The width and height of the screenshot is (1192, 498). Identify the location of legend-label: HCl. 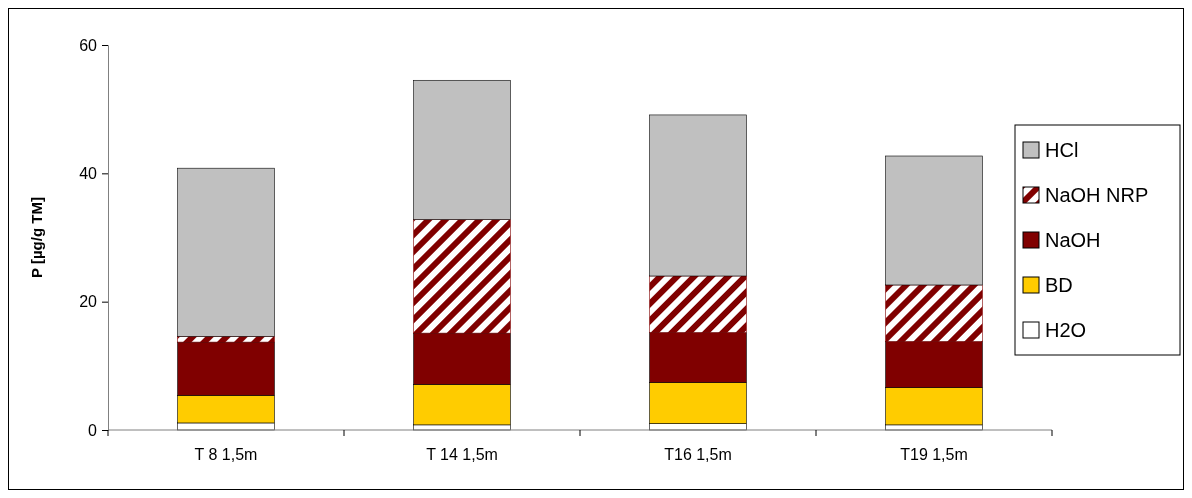
(1062, 150).